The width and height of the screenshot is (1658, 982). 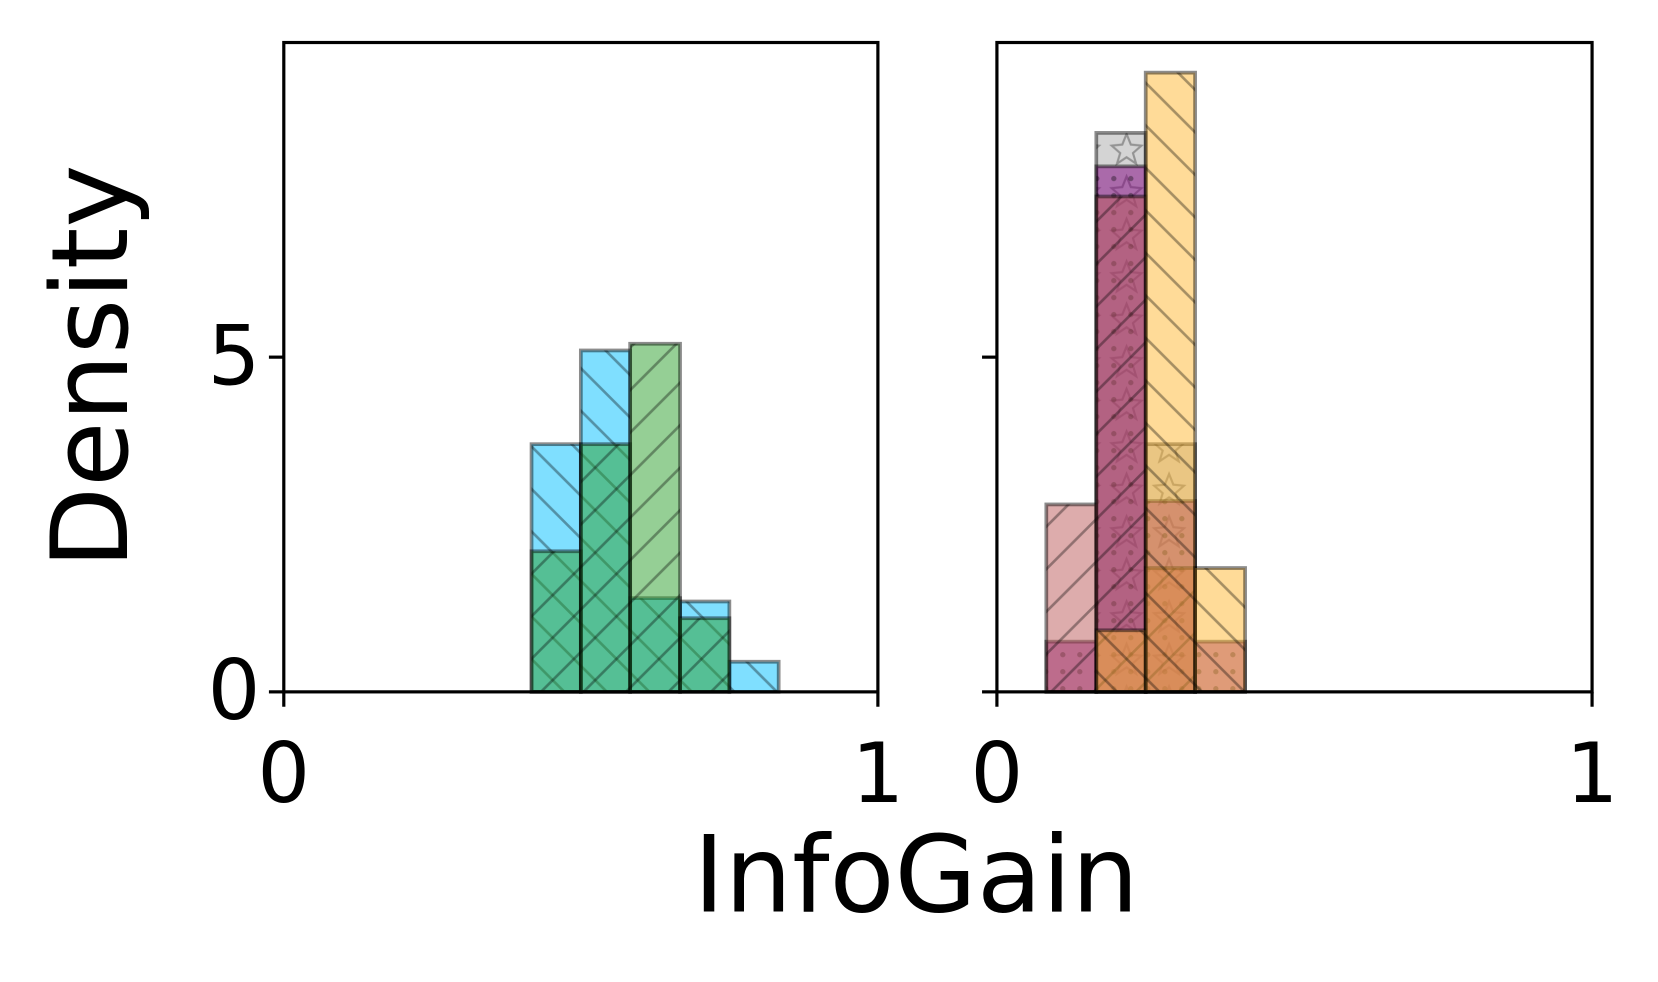 What do you see at coordinates (915, 875) in the screenshot?
I see `x-axis-label: InfoGain` at bounding box center [915, 875].